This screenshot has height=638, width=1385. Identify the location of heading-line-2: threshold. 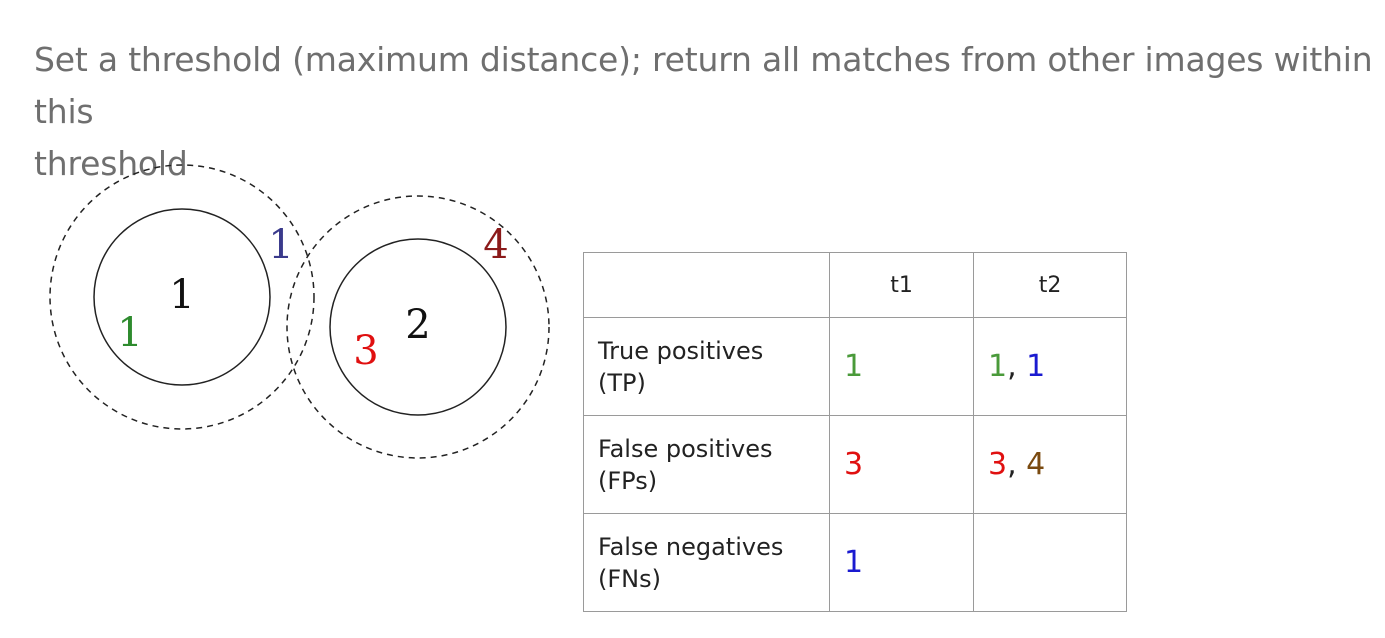
(111, 163).